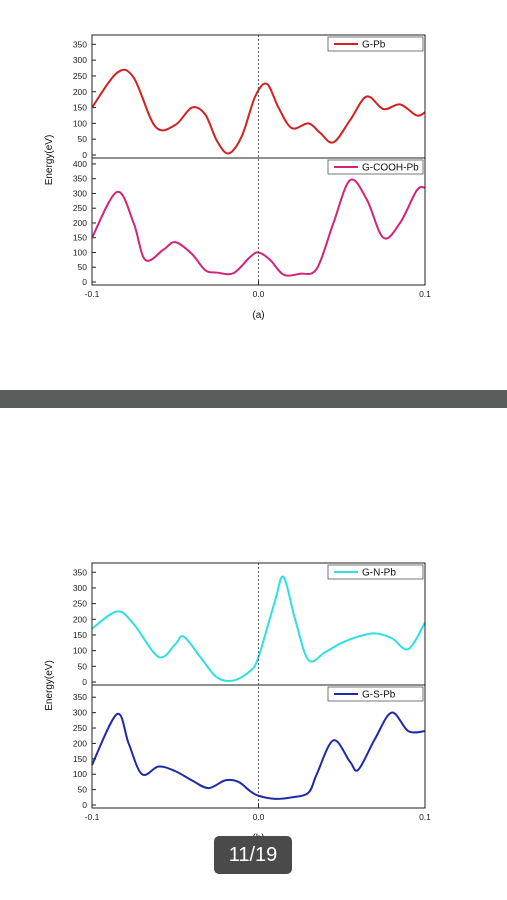 The image size is (507, 900). I want to click on page-counter: 11/19, so click(253, 855).